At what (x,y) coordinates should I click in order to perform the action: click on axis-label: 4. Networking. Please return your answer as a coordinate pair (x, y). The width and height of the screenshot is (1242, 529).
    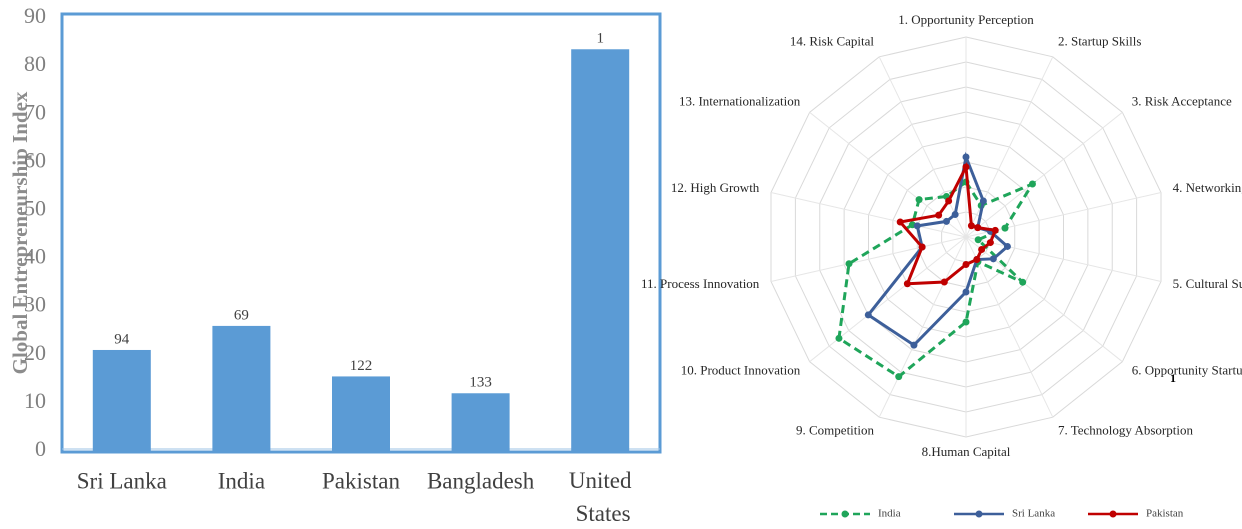
    Looking at the image, I should click on (1207, 187).